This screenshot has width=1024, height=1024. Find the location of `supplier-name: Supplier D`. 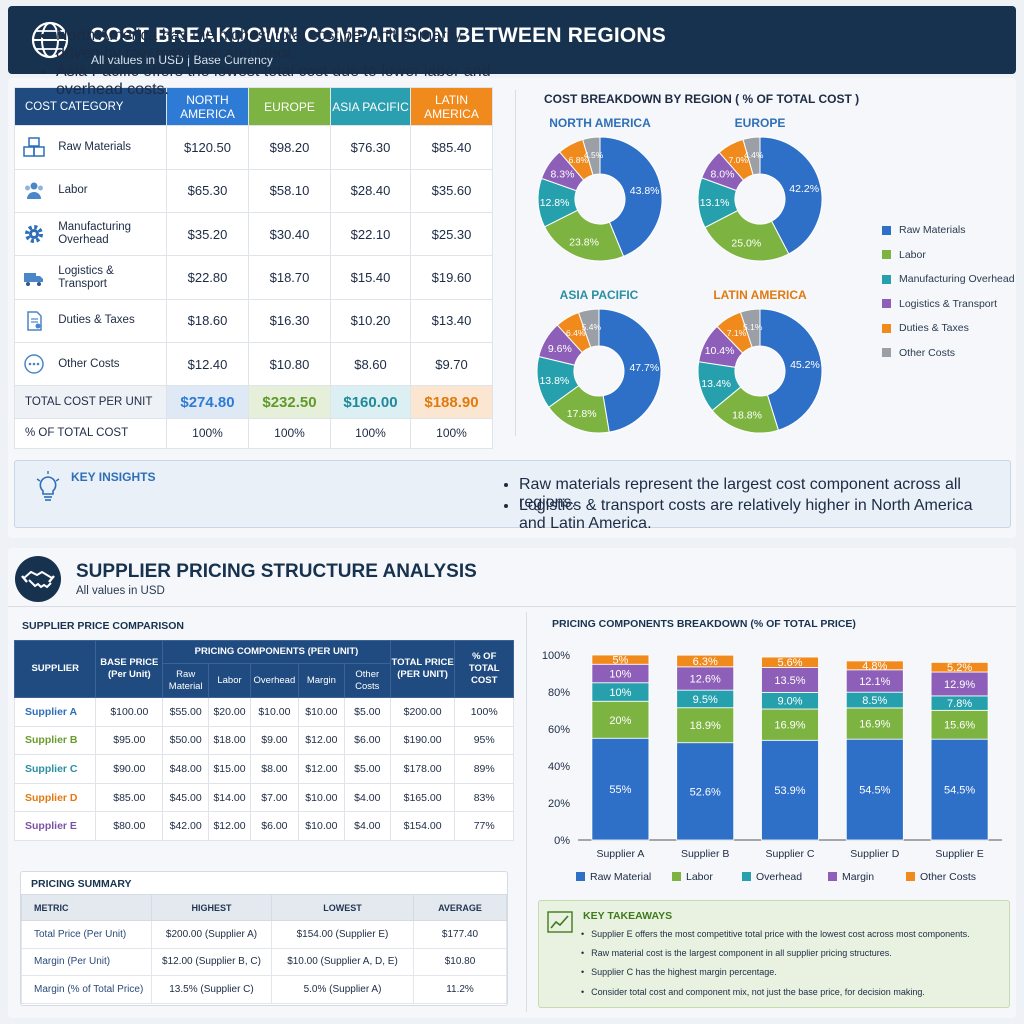

supplier-name: Supplier D is located at coordinates (55, 797).